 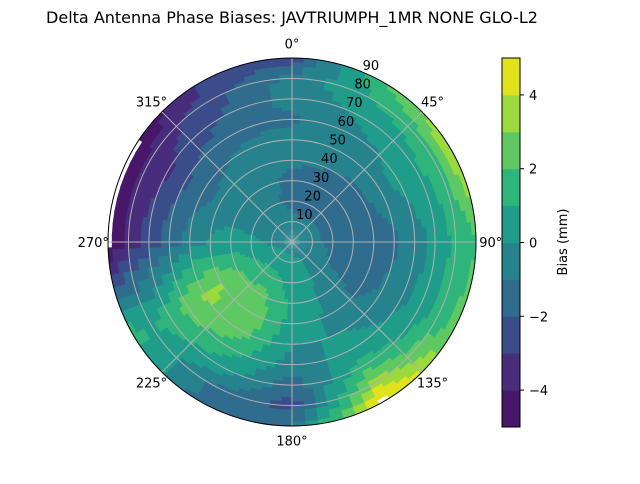 I want to click on radial-label-10: 10, so click(x=304, y=215).